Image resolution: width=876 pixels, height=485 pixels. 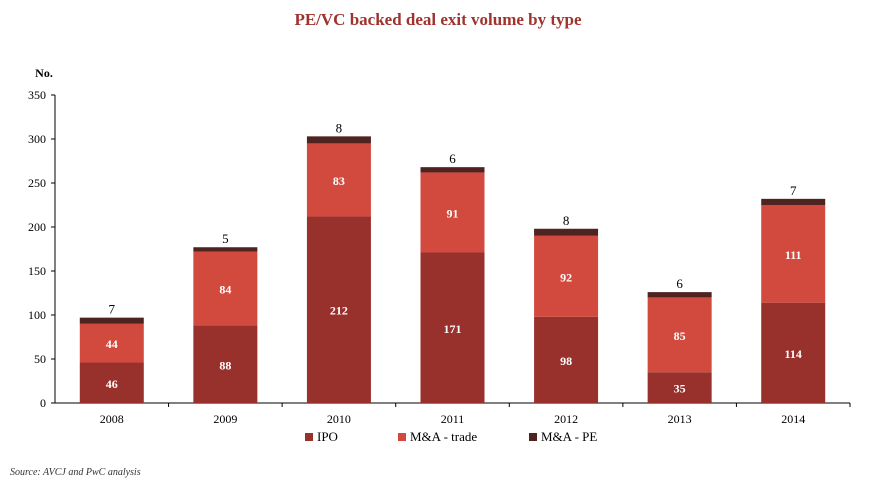 I want to click on y-axis-label: No., so click(x=44, y=73).